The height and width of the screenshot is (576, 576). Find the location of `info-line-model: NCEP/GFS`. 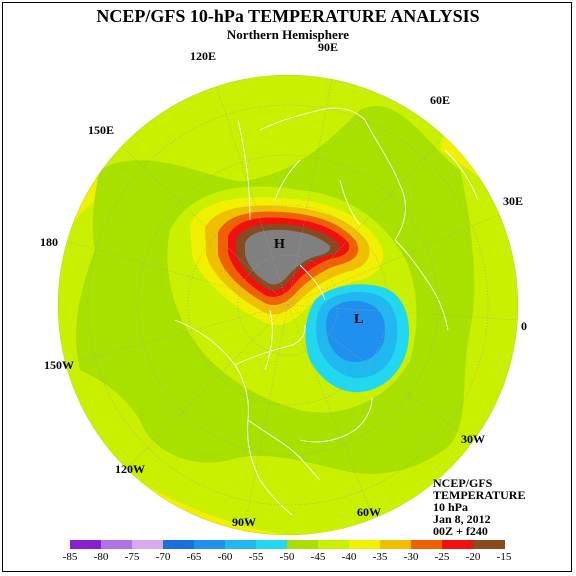

info-line-model: NCEP/GFS is located at coordinates (463, 483).